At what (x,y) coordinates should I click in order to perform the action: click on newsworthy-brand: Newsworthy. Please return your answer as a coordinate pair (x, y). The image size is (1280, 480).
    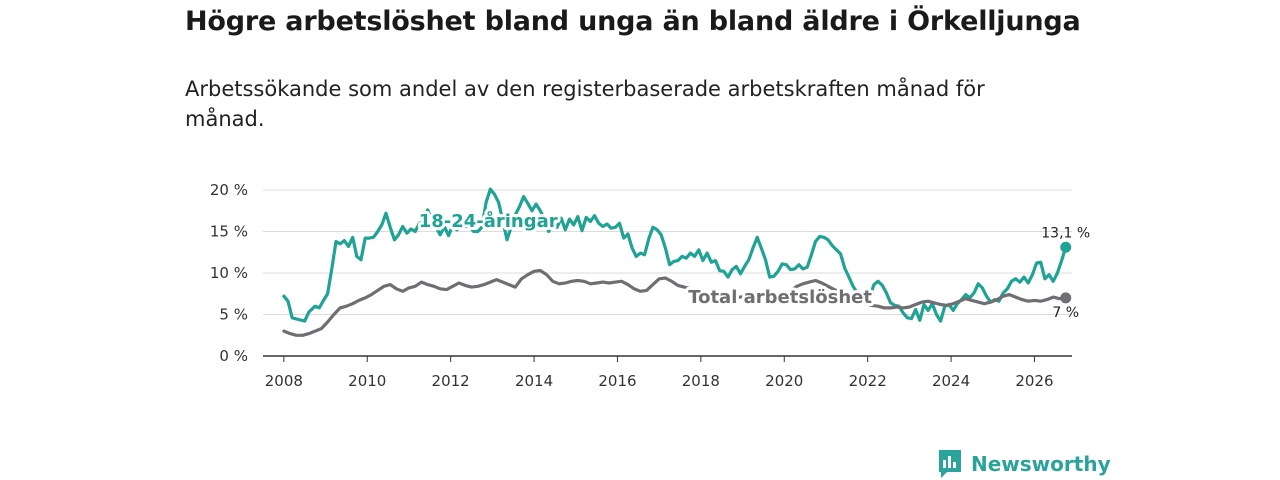
    Looking at the image, I should click on (1024, 464).